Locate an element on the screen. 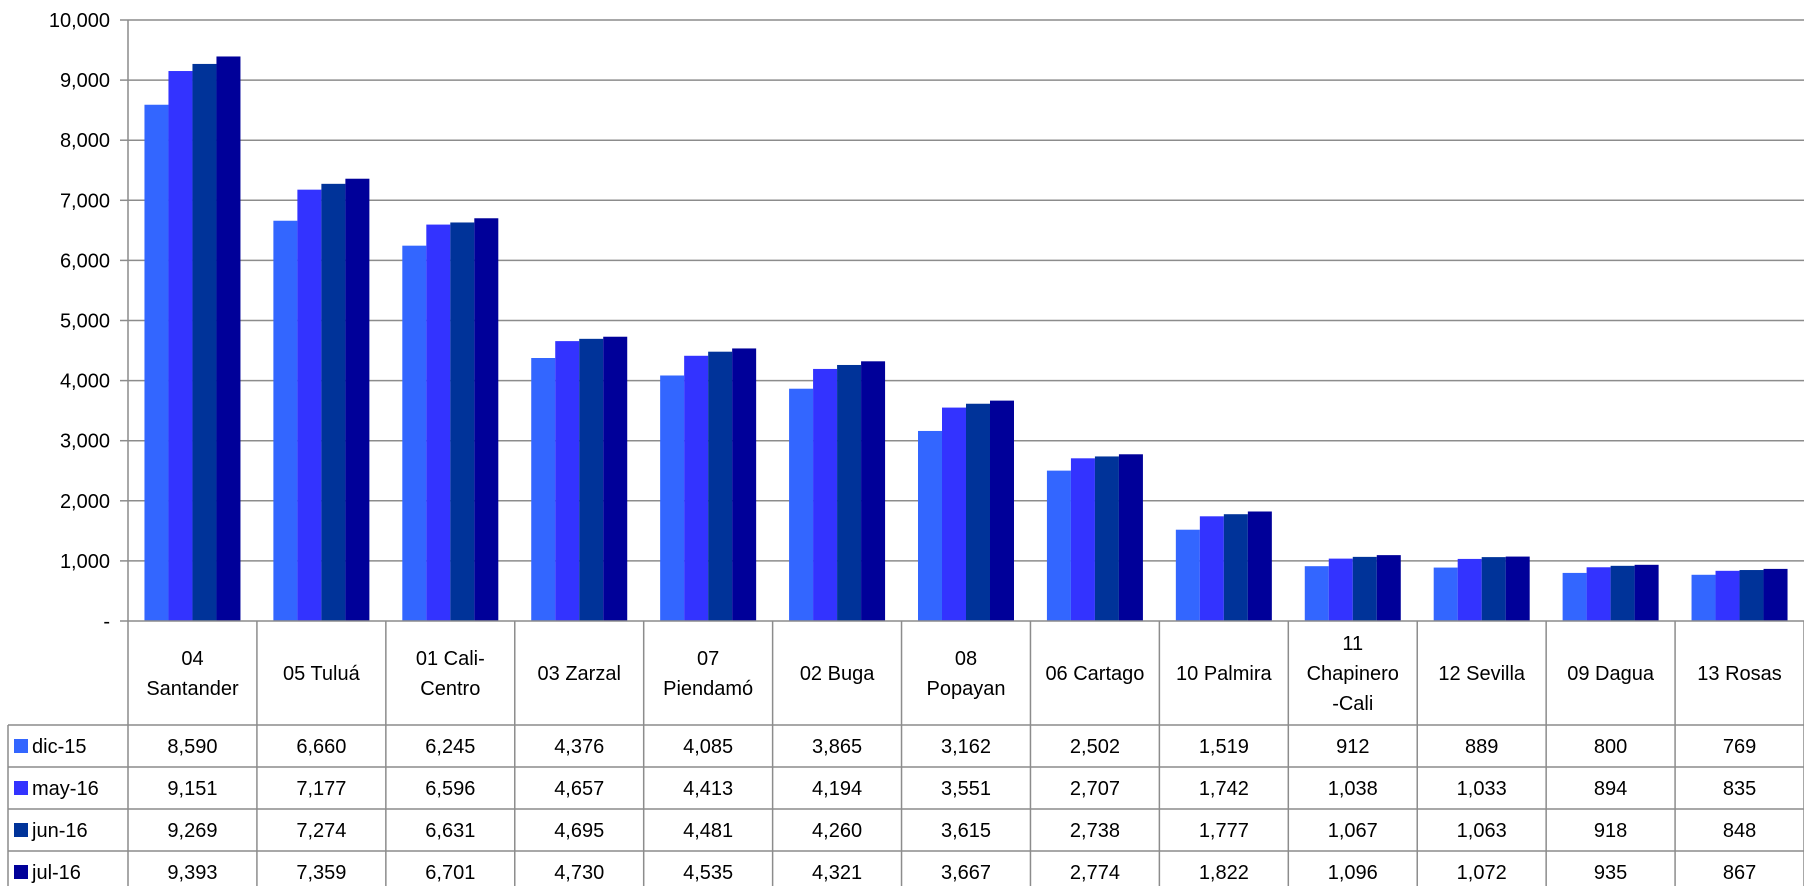  table-cell-value: 6,660 is located at coordinates (321, 747).